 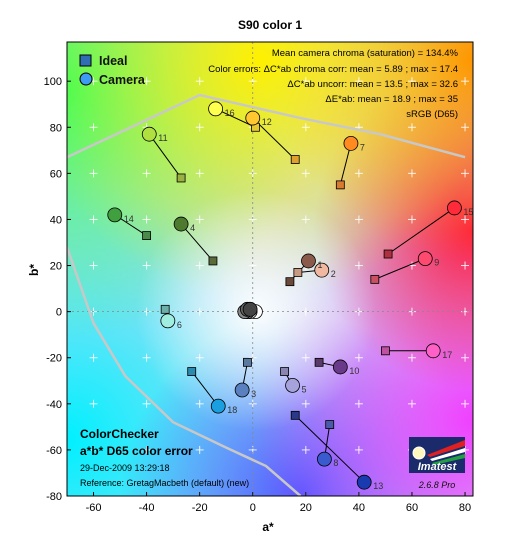 What do you see at coordinates (136, 451) in the screenshot?
I see `caption-title-2: a*b* D65 color error` at bounding box center [136, 451].